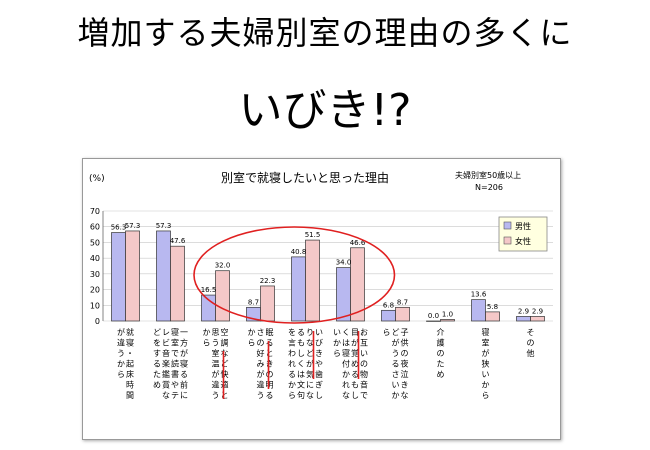 The image size is (650, 450). What do you see at coordinates (441, 374) in the screenshot?
I see `category-label-char: め` at bounding box center [441, 374].